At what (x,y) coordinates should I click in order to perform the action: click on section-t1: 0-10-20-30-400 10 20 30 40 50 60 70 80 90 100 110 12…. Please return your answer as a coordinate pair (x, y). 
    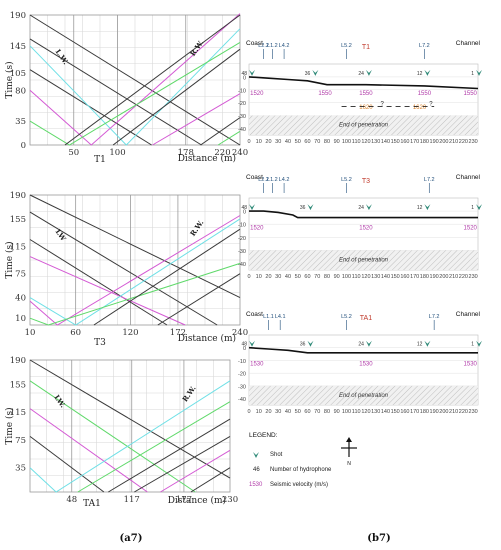
    Looking at the image, I should click on (360, 92).